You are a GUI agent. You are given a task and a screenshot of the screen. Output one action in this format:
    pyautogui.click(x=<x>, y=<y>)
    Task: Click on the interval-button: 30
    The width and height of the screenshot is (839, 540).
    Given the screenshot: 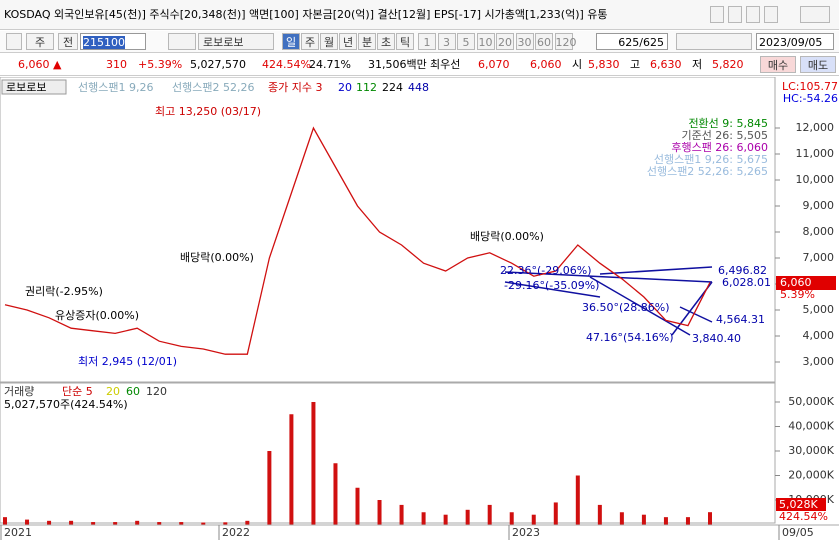 What is the action you would take?
    pyautogui.click(x=524, y=41)
    